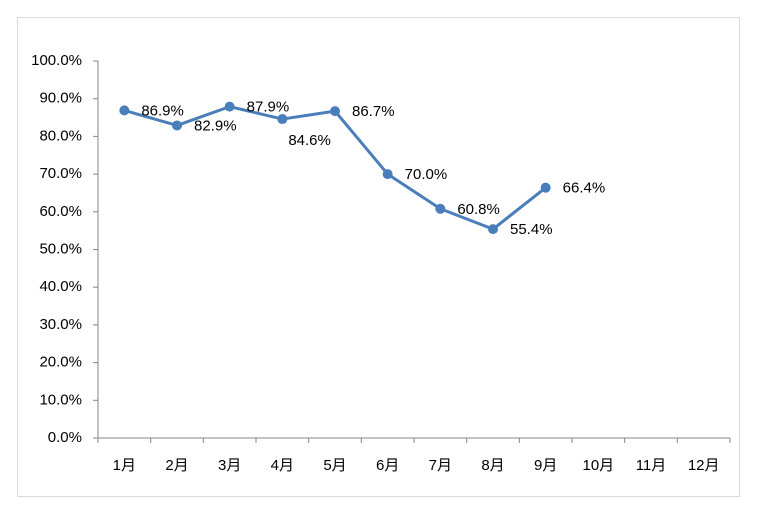 This screenshot has width=763, height=511. What do you see at coordinates (60, 324) in the screenshot?
I see `y-tick-label: 30.0%` at bounding box center [60, 324].